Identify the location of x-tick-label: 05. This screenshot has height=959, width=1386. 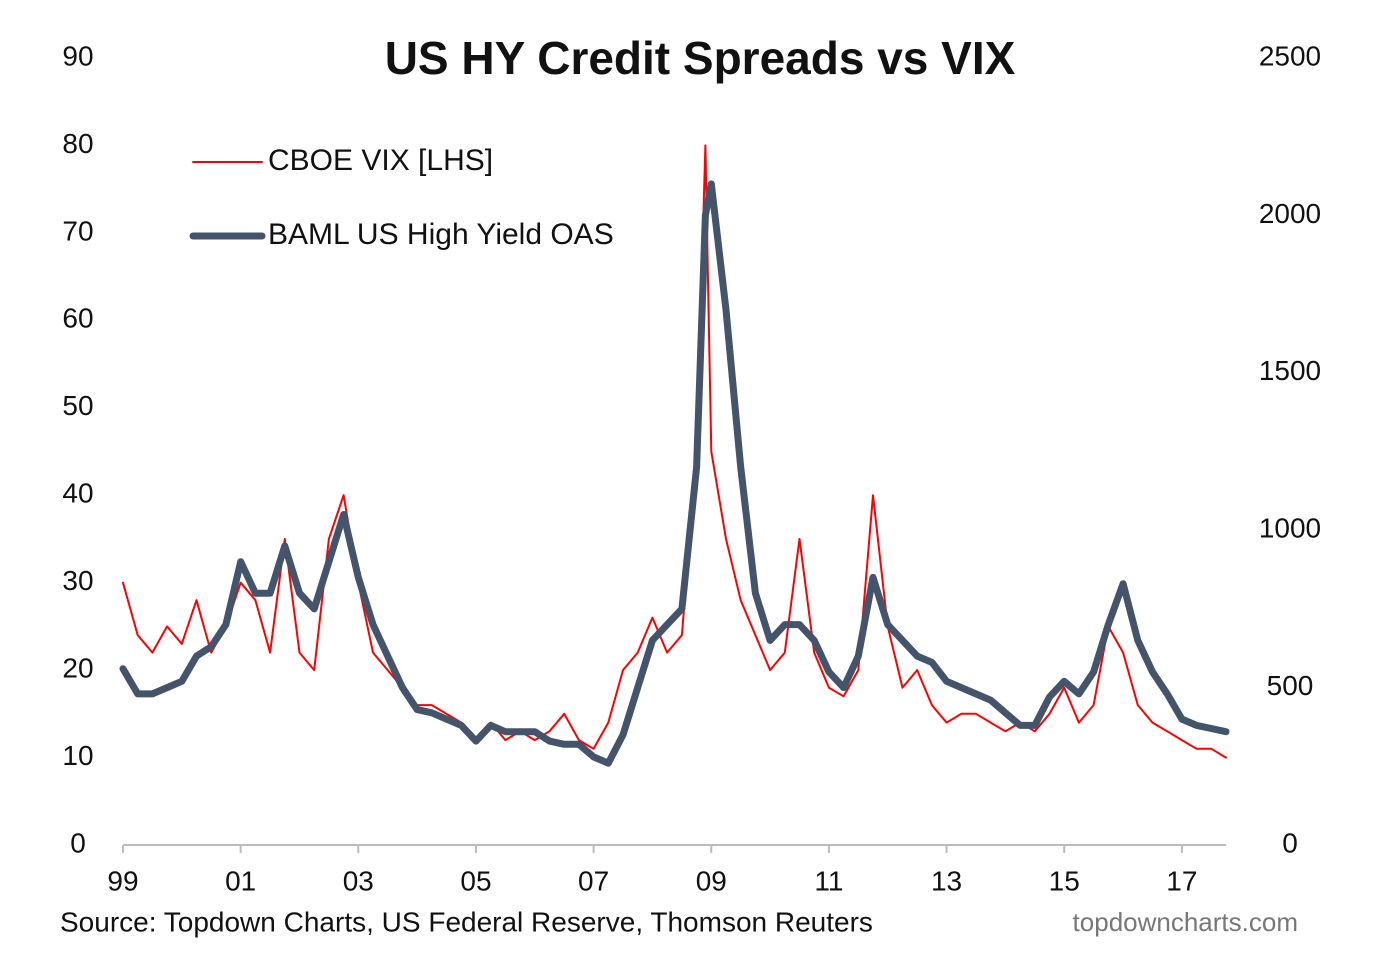
(475, 880).